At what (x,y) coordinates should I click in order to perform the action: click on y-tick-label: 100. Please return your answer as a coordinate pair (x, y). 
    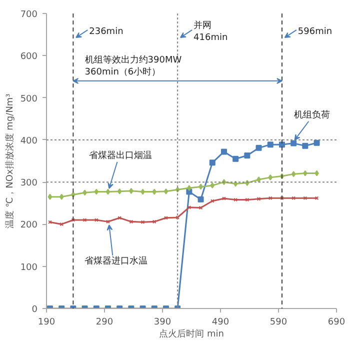
    Looking at the image, I should click on (29, 267).